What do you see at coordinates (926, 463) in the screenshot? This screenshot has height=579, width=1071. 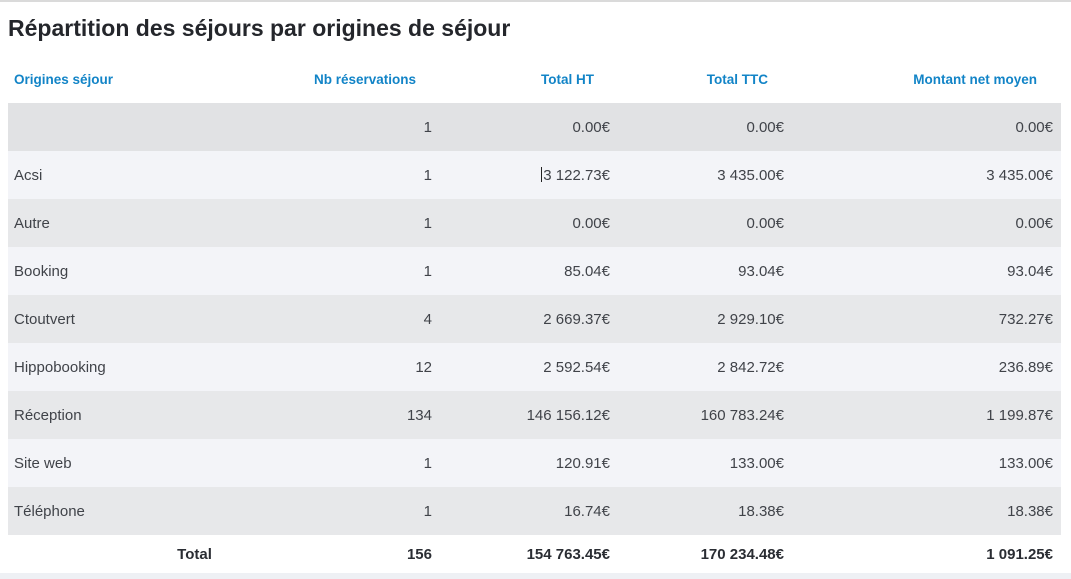 I see `cell-net-moyen: 133.00€` at bounding box center [926, 463].